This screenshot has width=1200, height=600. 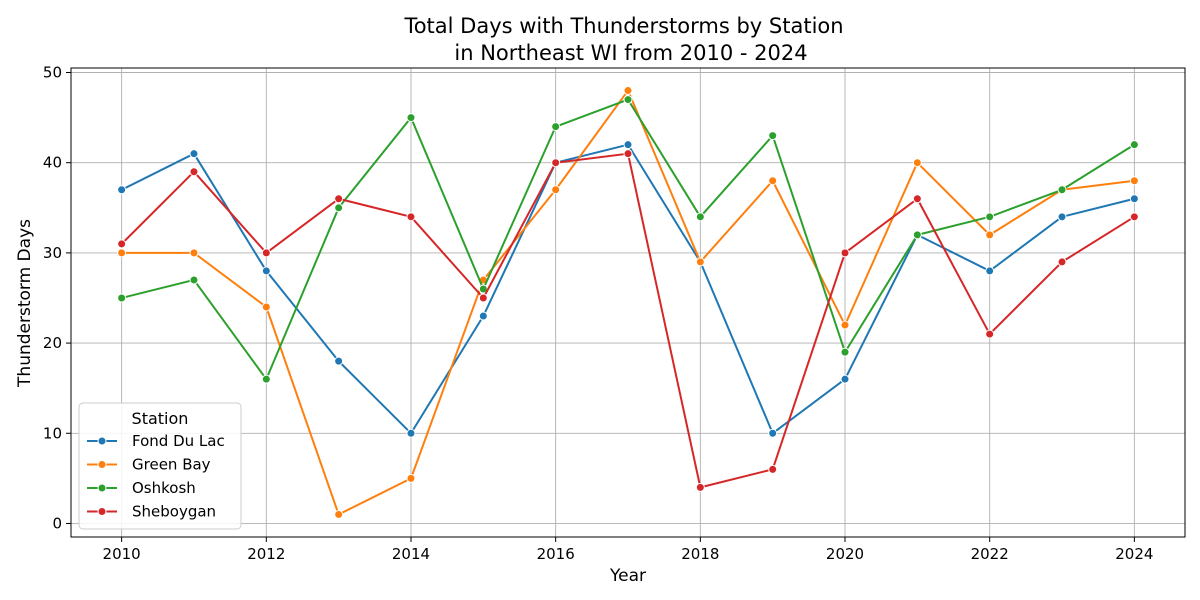 What do you see at coordinates (845, 554) in the screenshot?
I see `x-tick-label: 2020` at bounding box center [845, 554].